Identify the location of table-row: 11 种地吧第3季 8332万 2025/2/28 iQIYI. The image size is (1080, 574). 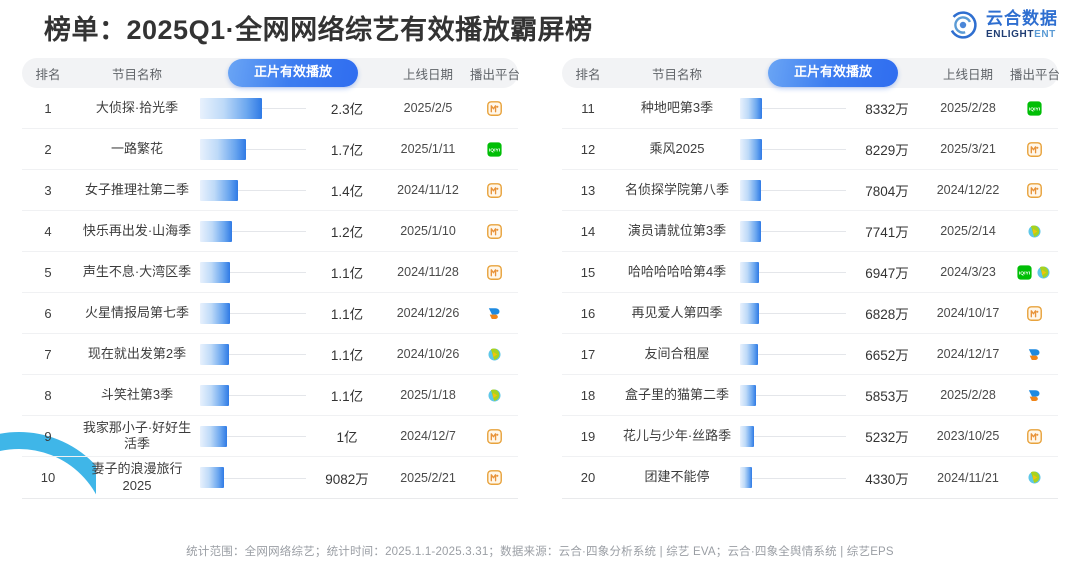
(810, 108).